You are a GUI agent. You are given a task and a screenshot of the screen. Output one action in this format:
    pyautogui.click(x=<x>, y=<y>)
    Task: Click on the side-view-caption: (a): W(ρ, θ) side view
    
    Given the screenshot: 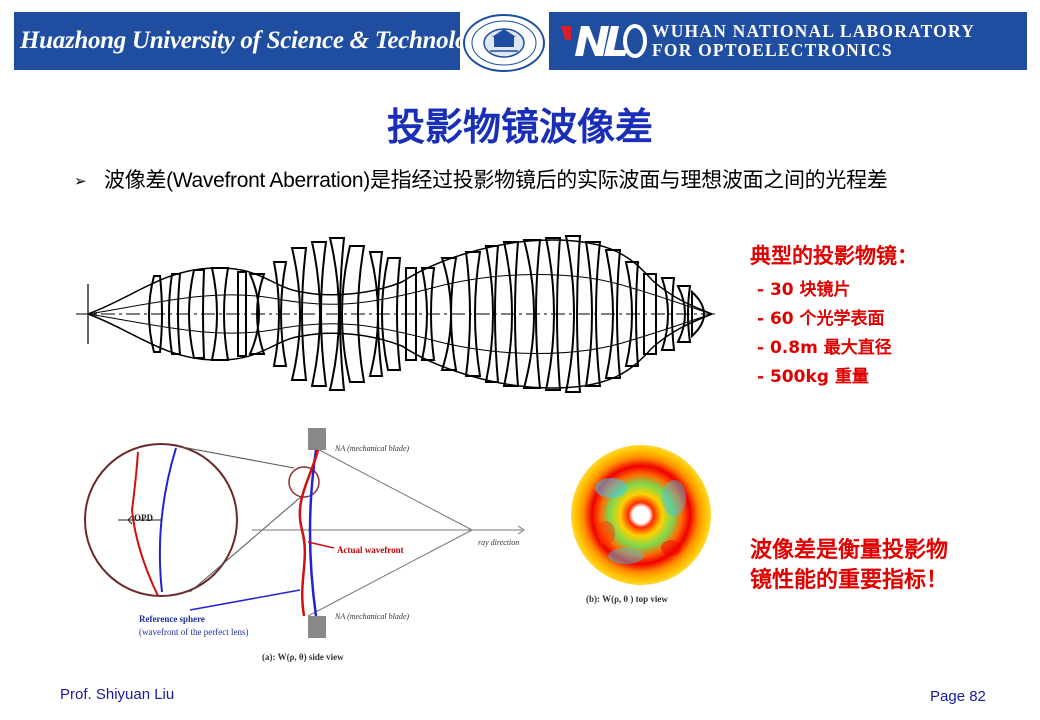 What is the action you would take?
    pyautogui.click(x=303, y=657)
    